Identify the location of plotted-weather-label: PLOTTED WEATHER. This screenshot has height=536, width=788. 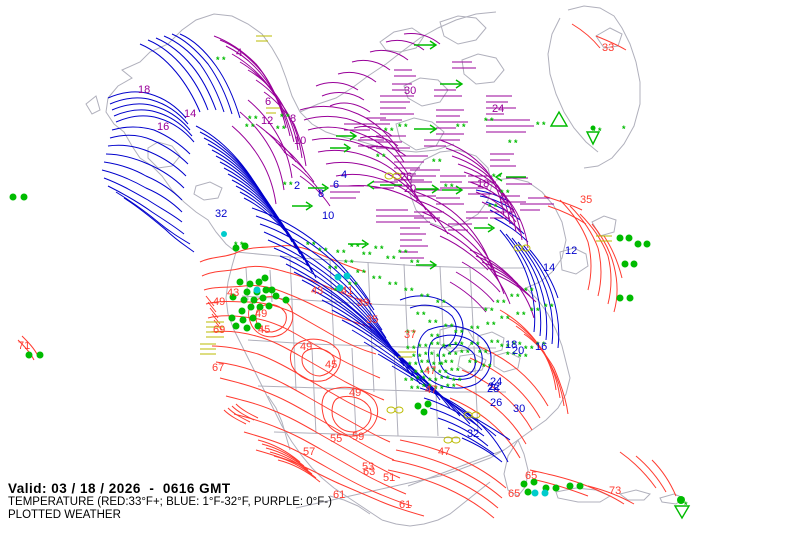
(64, 515).